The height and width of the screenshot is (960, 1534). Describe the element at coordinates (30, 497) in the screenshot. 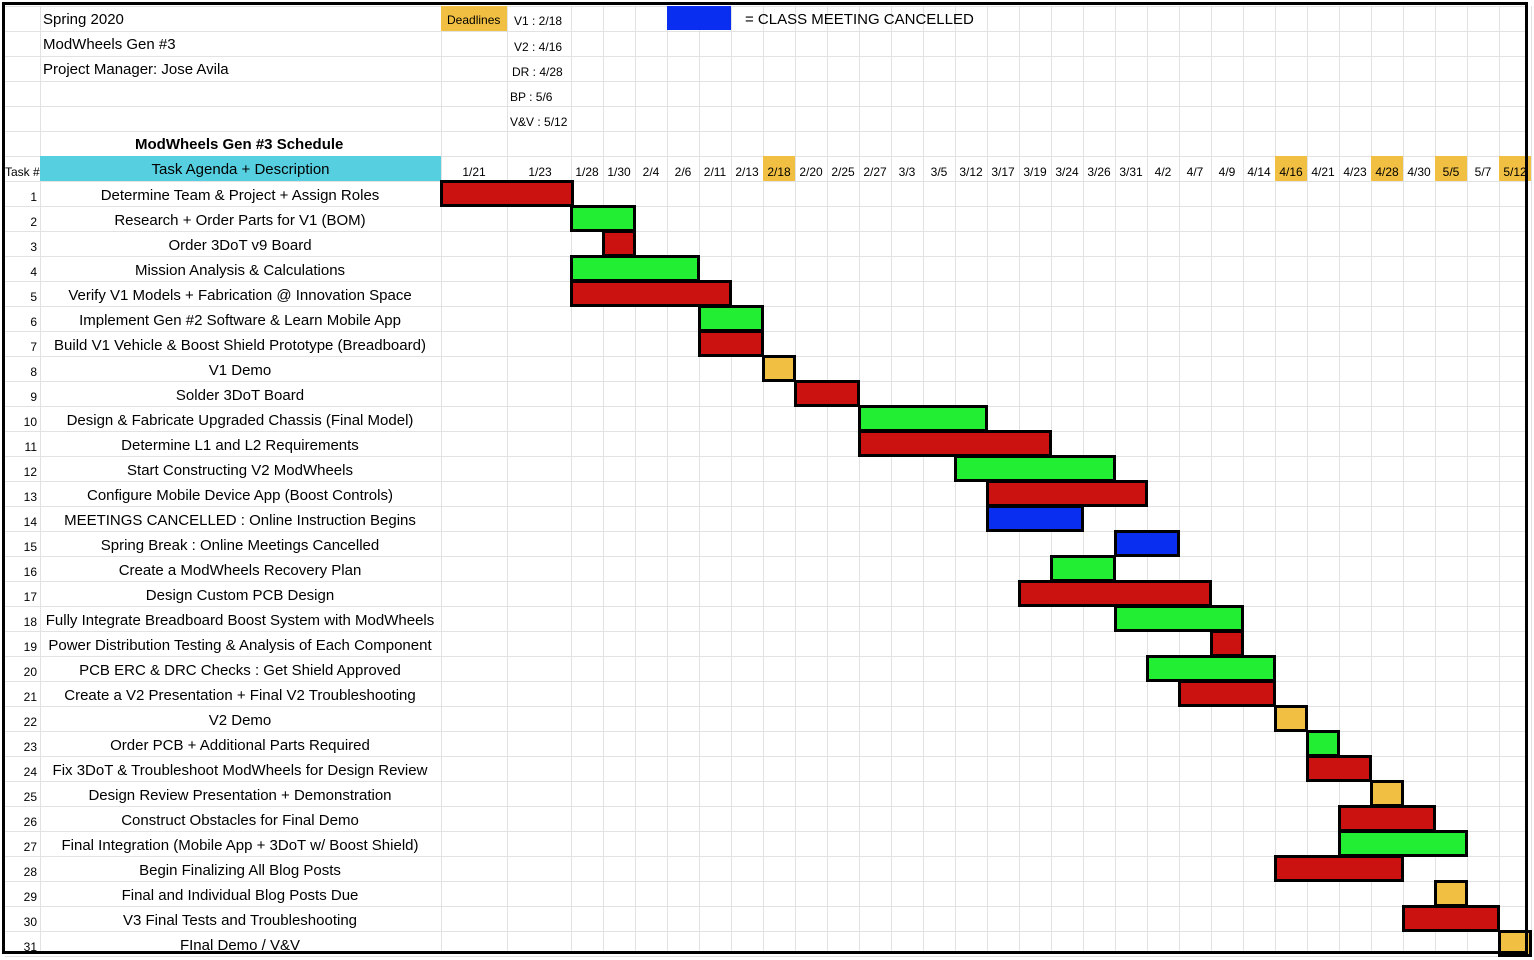

I see `task-number: 13` at that location.